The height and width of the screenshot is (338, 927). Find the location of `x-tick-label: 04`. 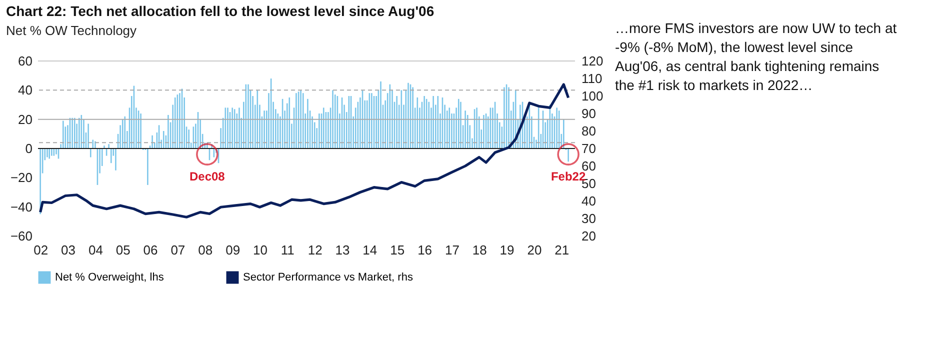

x-tick-label: 04 is located at coordinates (95, 250).